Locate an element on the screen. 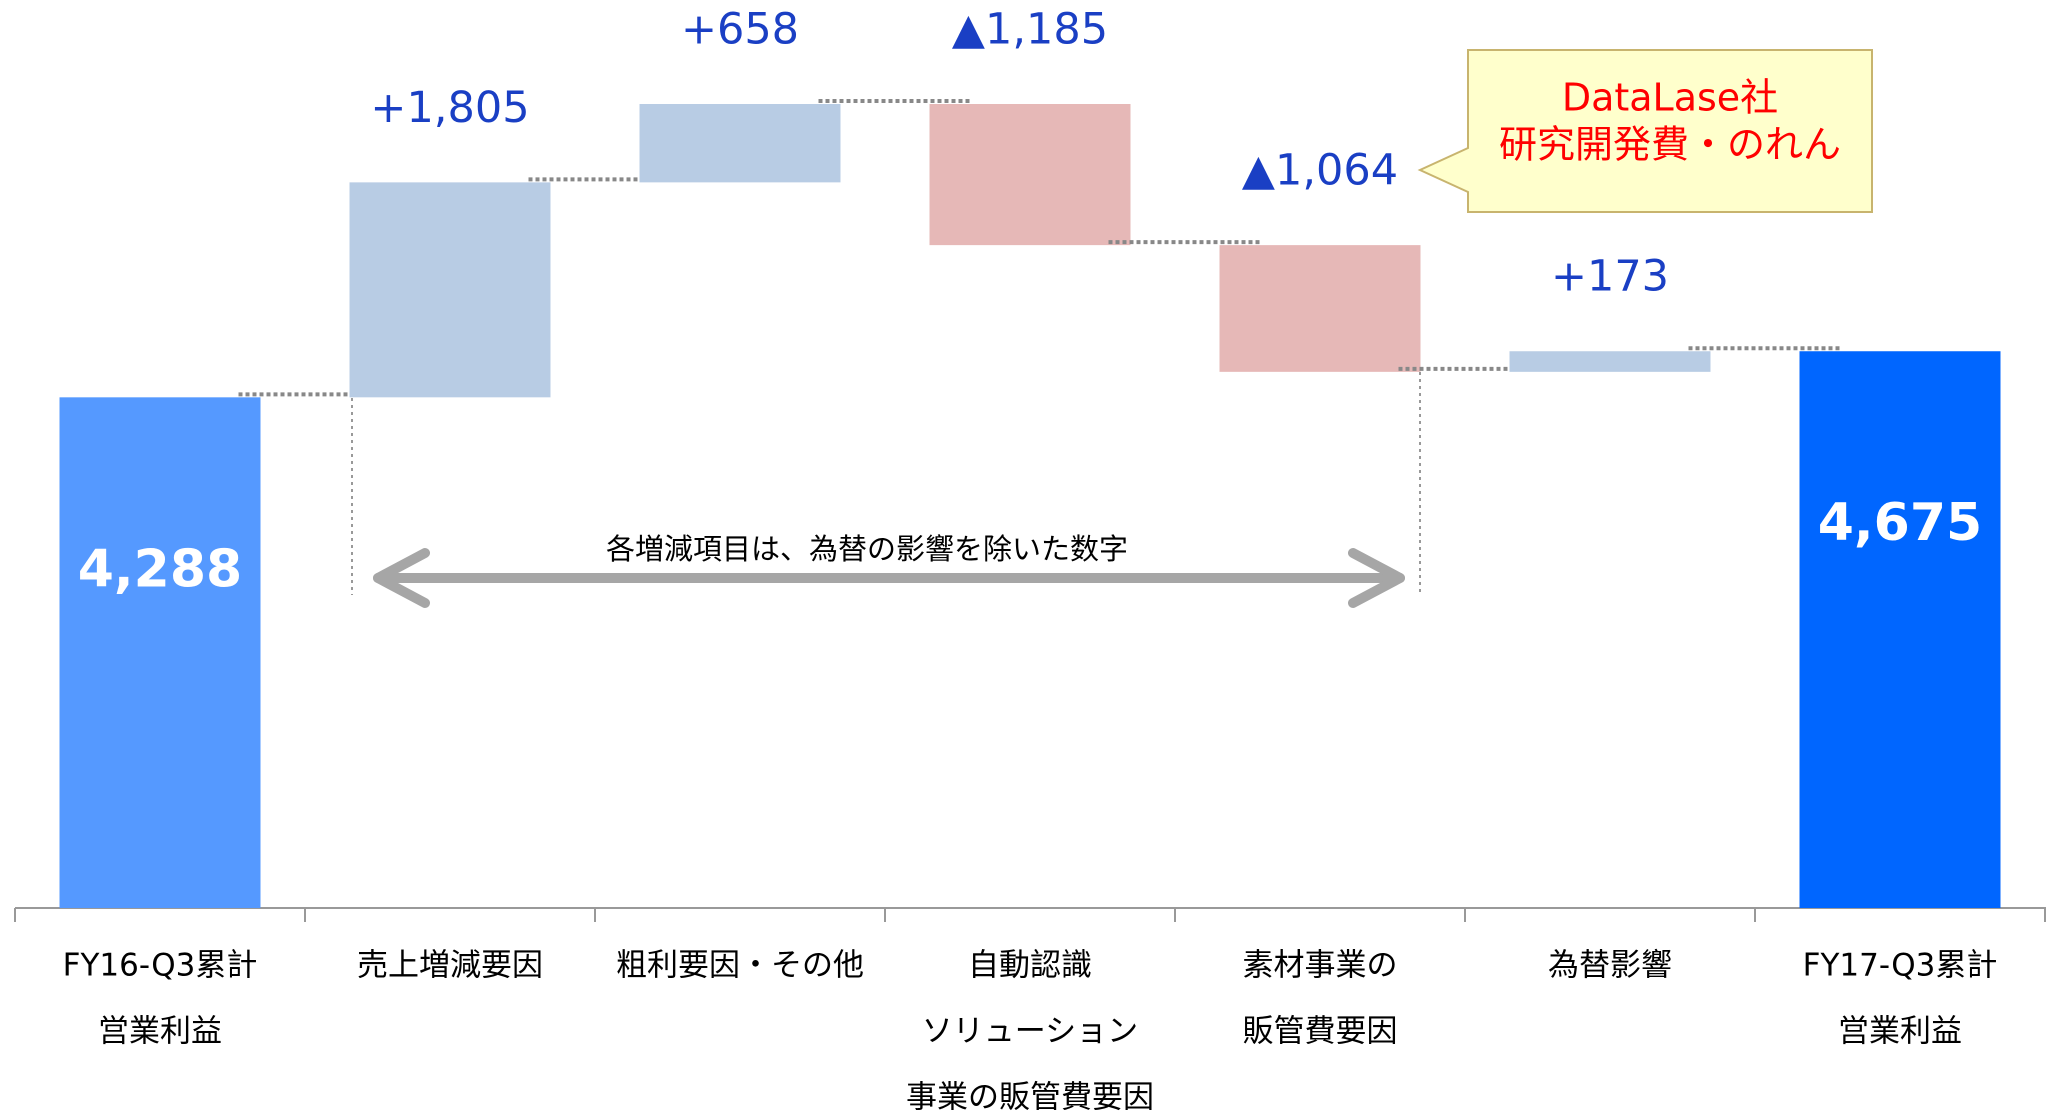 The image size is (2046, 1117). x-tick-label: FY16-Q3累計 is located at coordinates (160, 966).